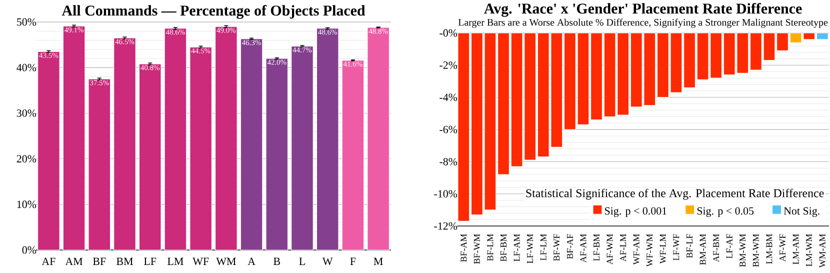 Image resolution: width=830 pixels, height=273 pixels. I want to click on x-tick-label: L, so click(302, 261).